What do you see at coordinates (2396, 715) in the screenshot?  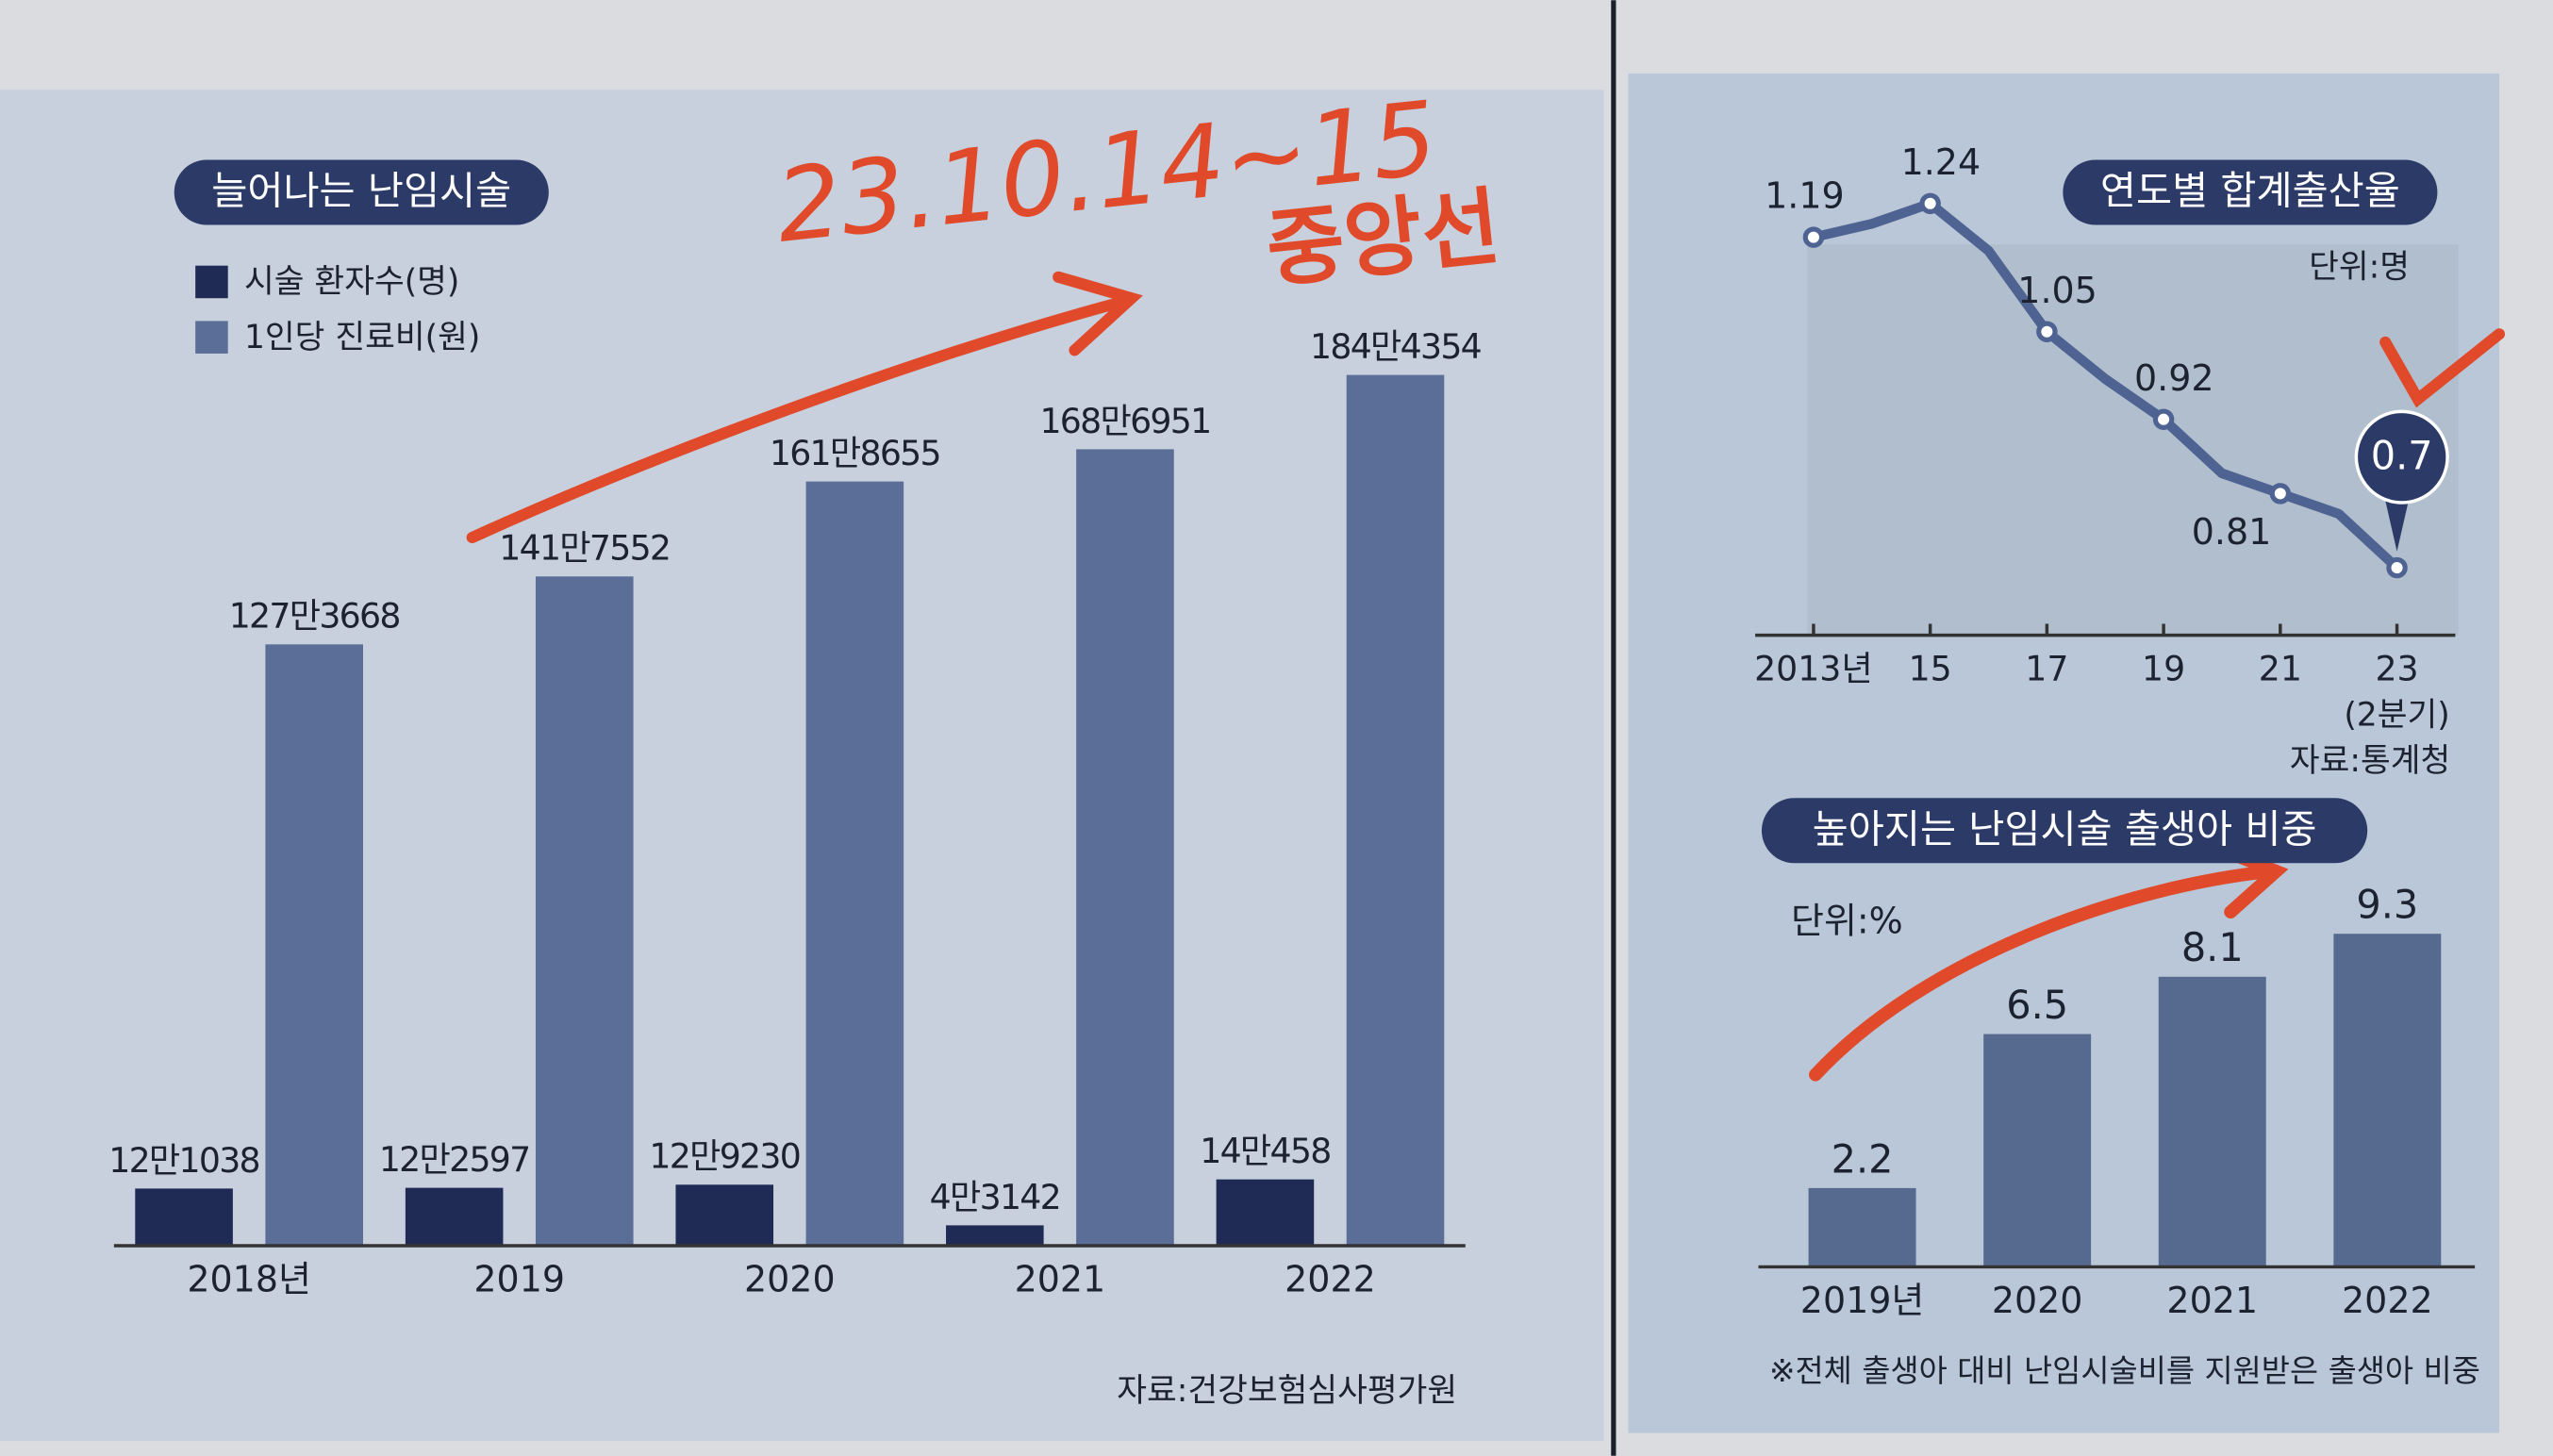 I see `x-note: (2분기)` at bounding box center [2396, 715].